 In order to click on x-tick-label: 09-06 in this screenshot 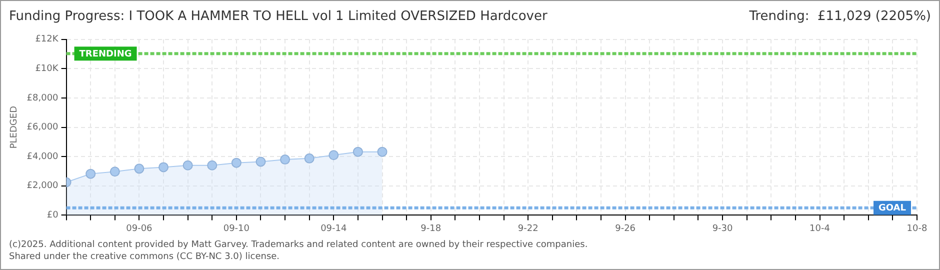, I will do `click(139, 229)`.